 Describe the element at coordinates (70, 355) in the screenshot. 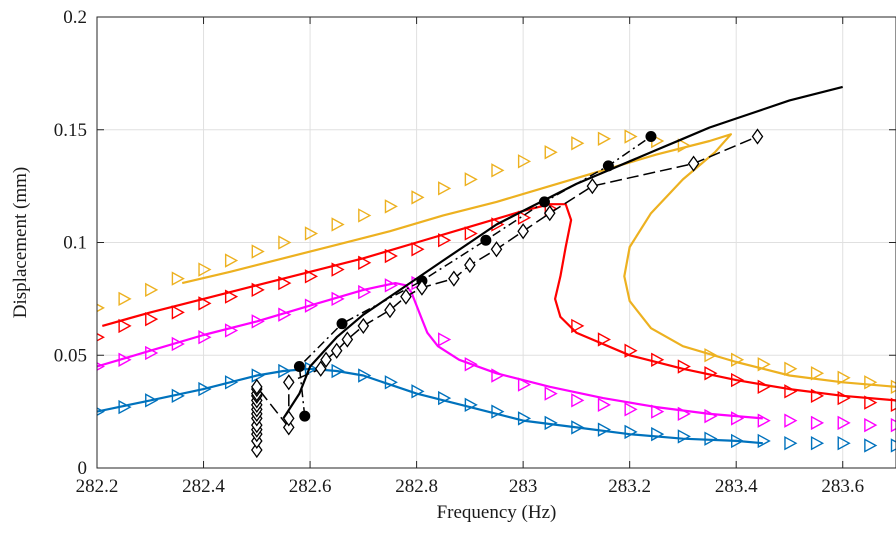

I see `y-tick-label: 0.05` at that location.